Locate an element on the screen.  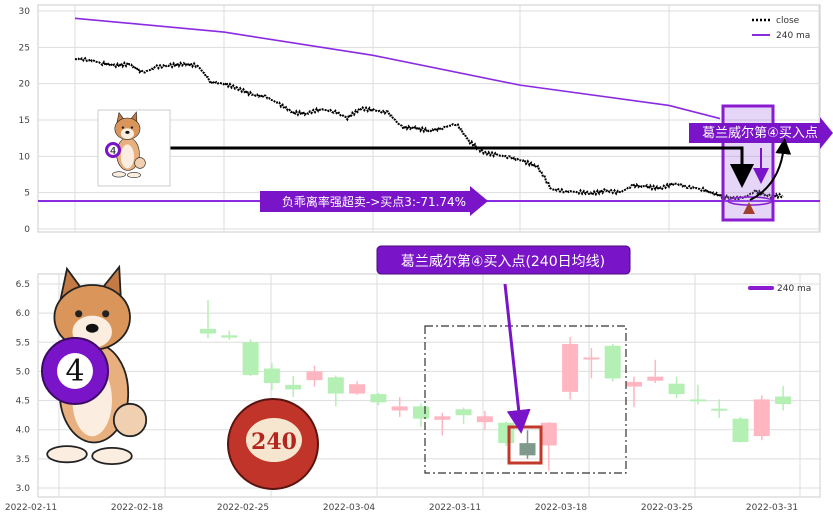
x-tick-label: 2022-02-25 is located at coordinates (243, 508).